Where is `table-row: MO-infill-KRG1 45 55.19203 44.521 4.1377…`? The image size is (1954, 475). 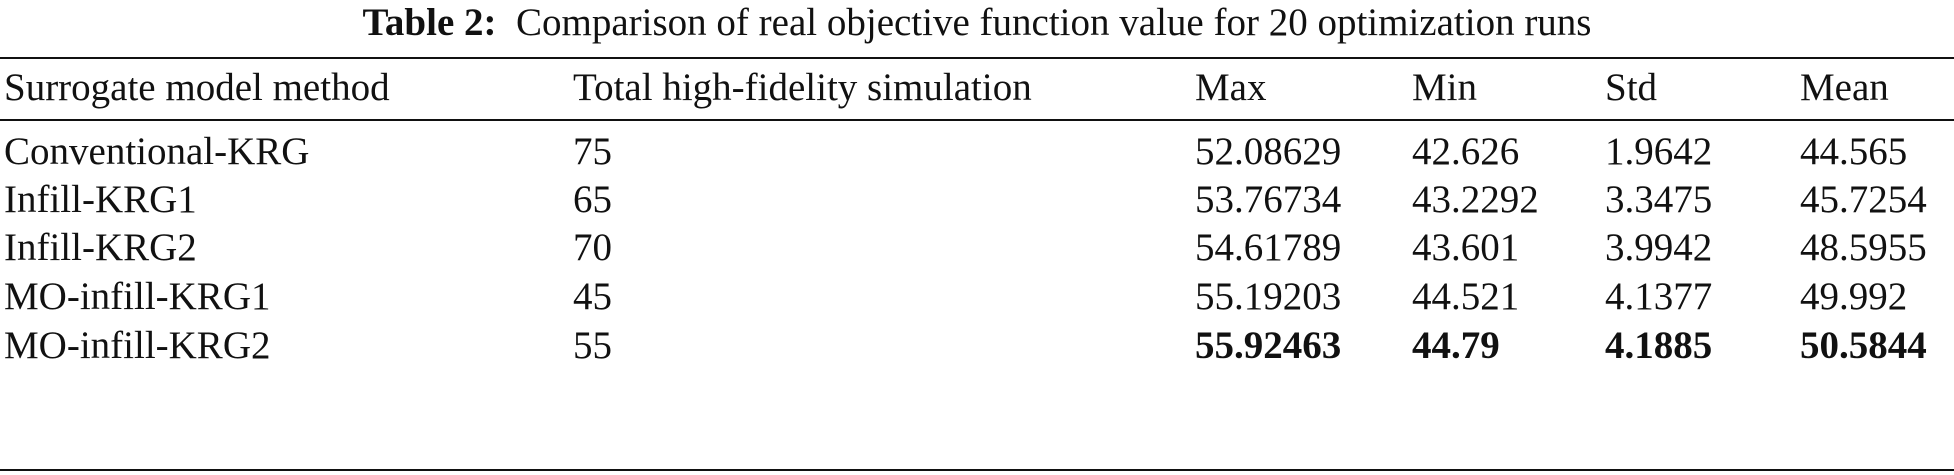
table-row: MO-infill-KRG1 45 55.19203 44.521 4.1377… is located at coordinates (977, 297).